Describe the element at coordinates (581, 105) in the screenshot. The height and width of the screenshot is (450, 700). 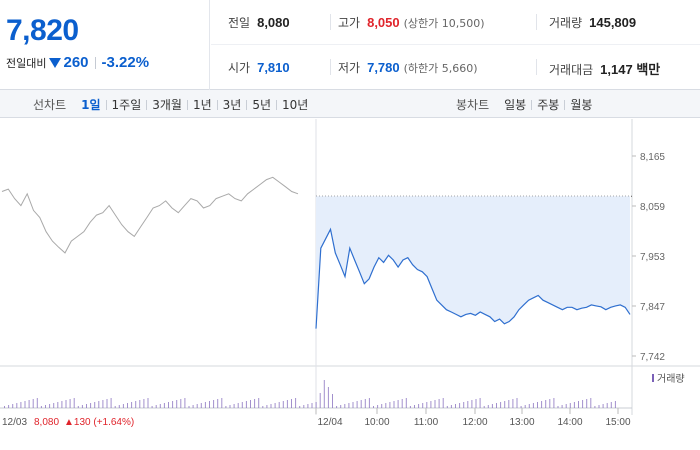
I see `tab-monthly: 월봉` at that location.